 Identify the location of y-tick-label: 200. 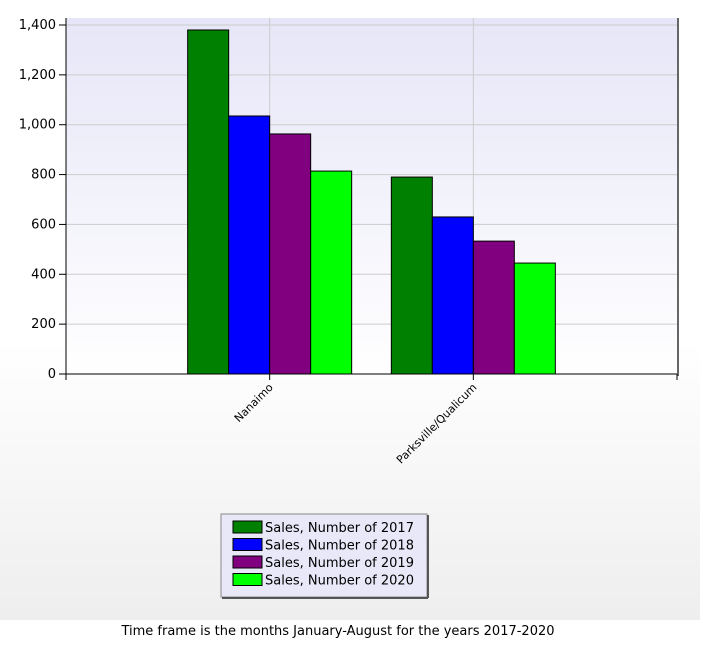
(43, 324).